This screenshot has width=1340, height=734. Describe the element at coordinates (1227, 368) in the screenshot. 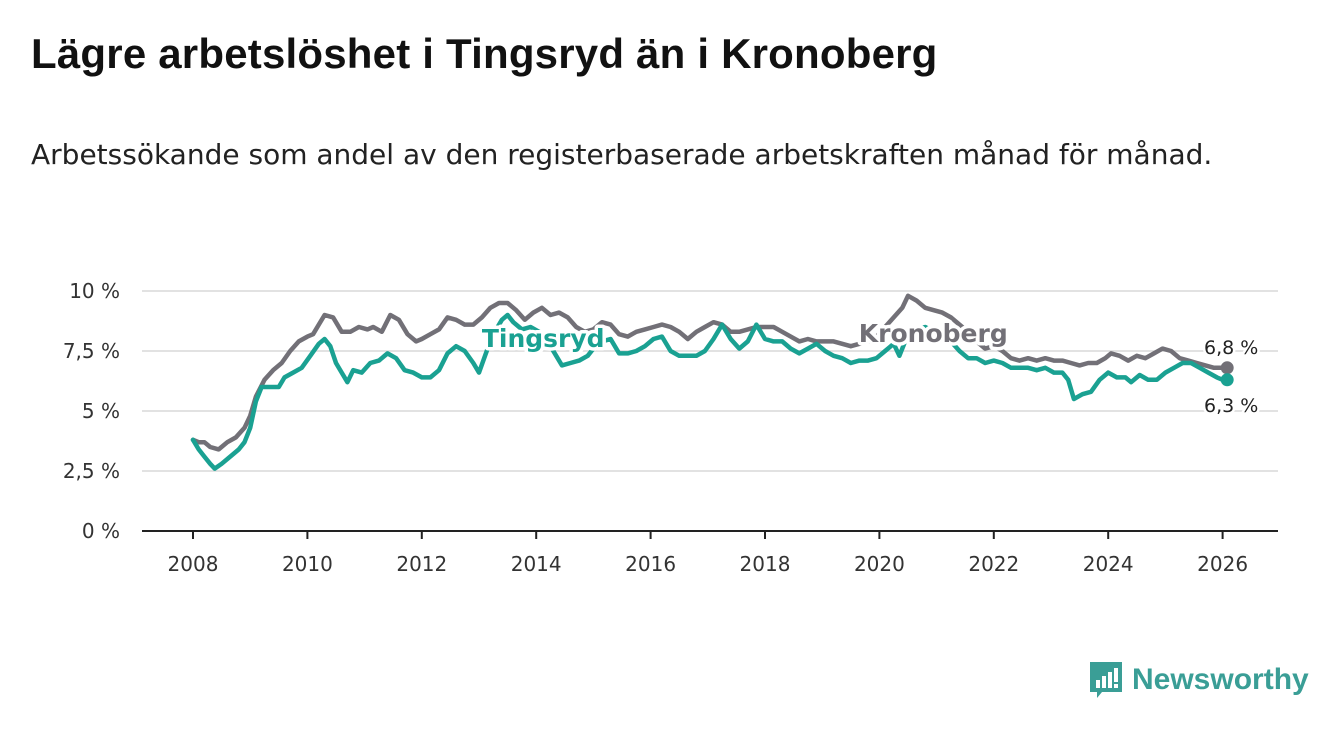

I see `end-point-kronoberg` at that location.